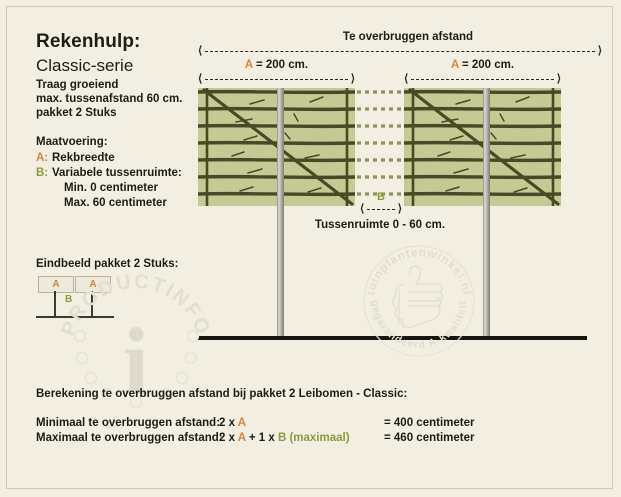  What do you see at coordinates (318, 438) in the screenshot?
I see `expr-post: (maximaal)` at bounding box center [318, 438].